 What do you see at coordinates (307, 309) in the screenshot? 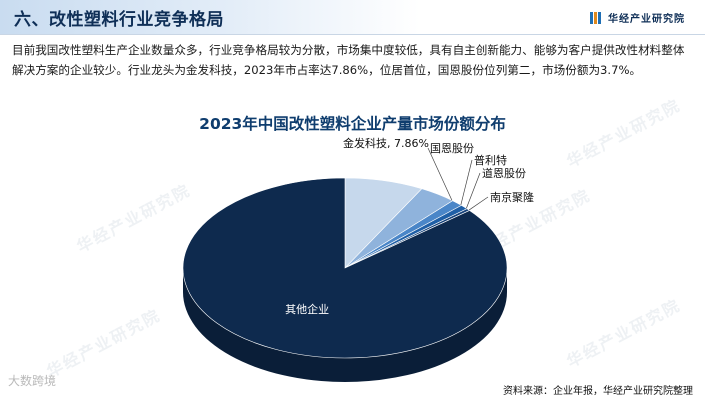
I see `pie-slice-label: 其他企业` at bounding box center [307, 309].